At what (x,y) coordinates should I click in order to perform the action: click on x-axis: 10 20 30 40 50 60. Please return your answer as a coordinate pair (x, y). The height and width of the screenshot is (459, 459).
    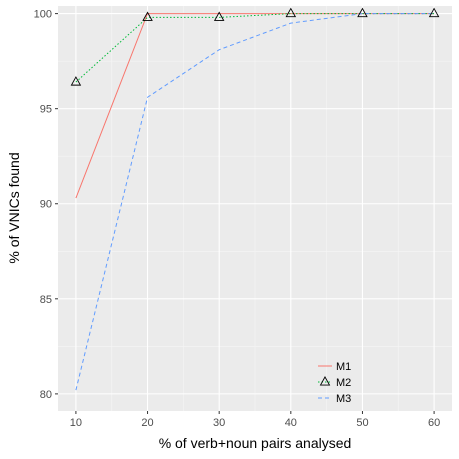
    Looking at the image, I should click on (255, 420).